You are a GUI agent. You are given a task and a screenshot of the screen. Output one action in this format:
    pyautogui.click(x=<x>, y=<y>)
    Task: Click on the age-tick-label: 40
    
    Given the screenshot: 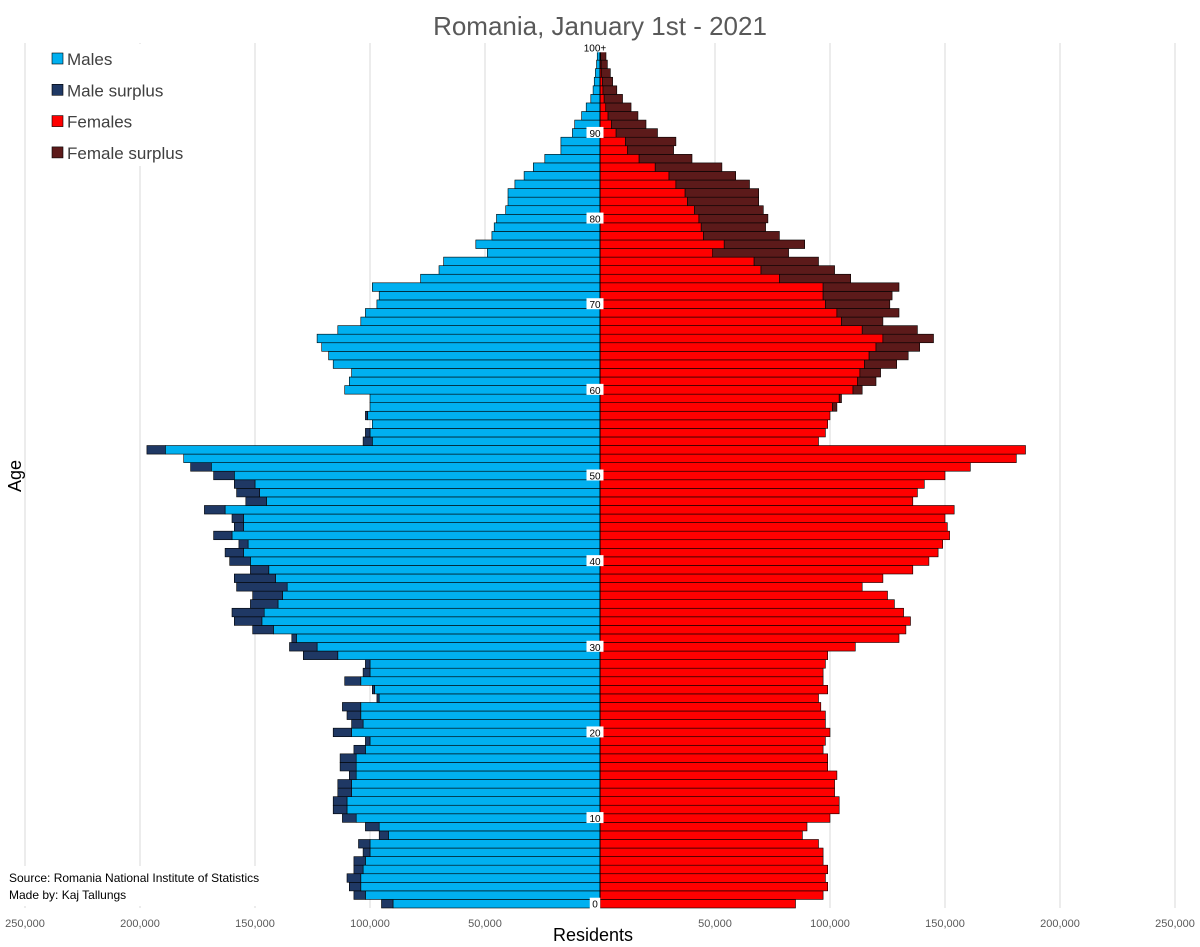 What is the action you would take?
    pyautogui.click(x=595, y=562)
    